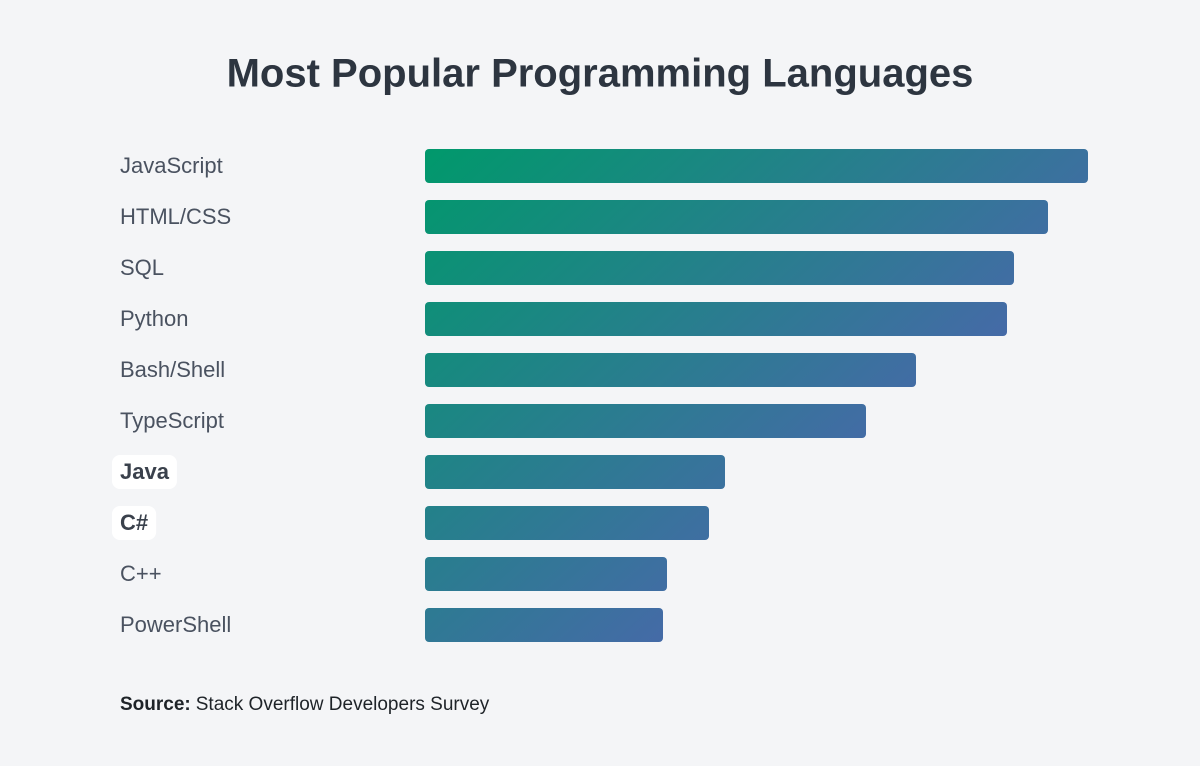 The height and width of the screenshot is (766, 1200). I want to click on category-label: TypeScript, so click(172, 420).